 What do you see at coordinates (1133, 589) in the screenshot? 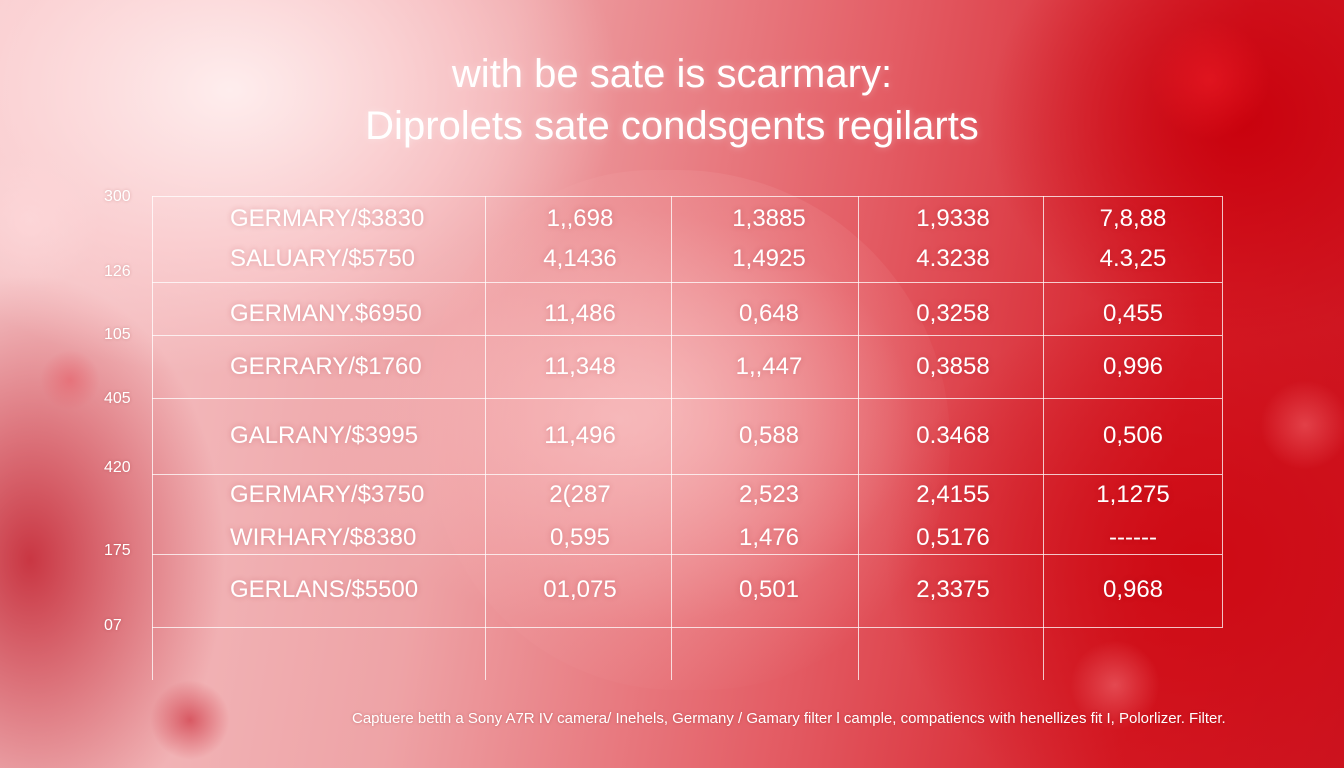
I see `table-cell: 0,968` at bounding box center [1133, 589].